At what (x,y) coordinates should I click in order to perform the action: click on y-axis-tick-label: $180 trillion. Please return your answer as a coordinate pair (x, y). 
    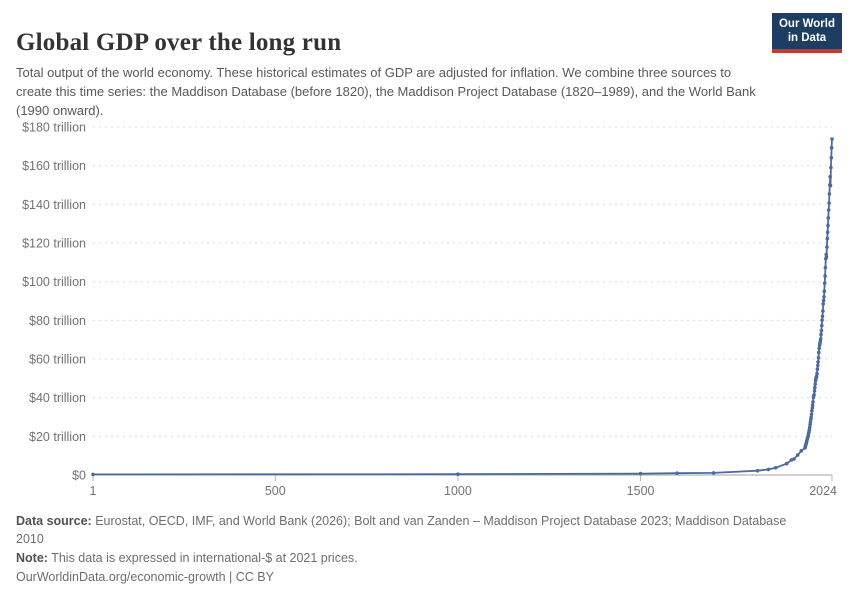
    Looking at the image, I should click on (54, 128).